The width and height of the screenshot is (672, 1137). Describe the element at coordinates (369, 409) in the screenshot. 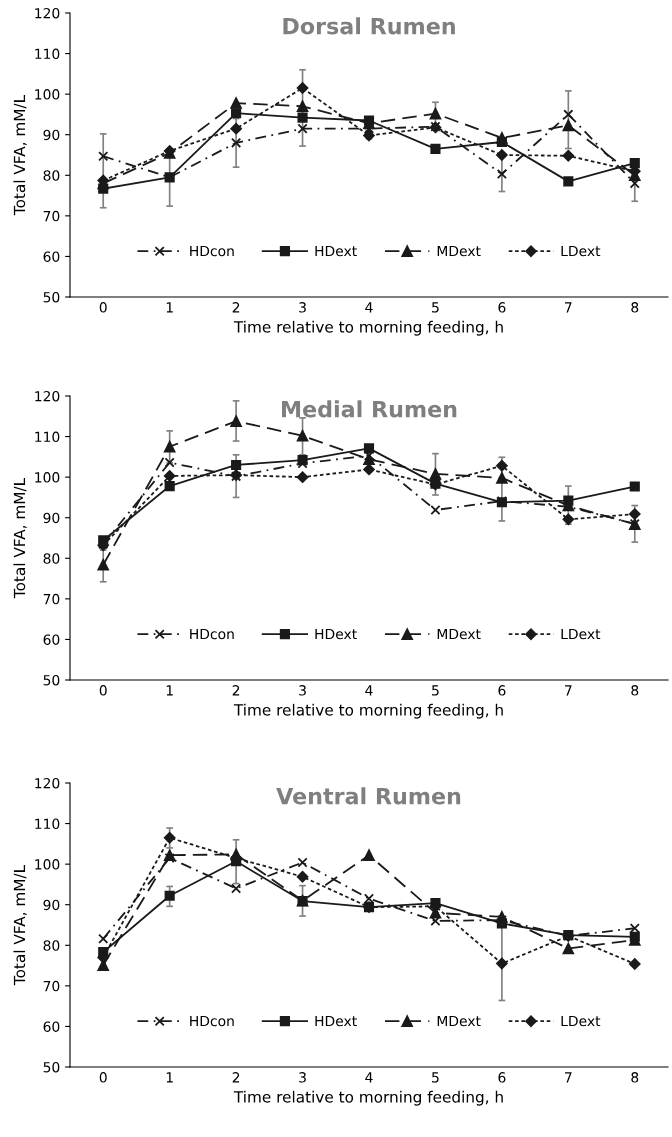

I see `chart-title: Medial Rumen` at that location.